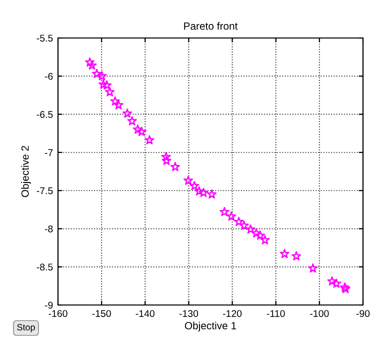 The image size is (379, 342). Describe the element at coordinates (26, 172) in the screenshot. I see `y-axis-title: Objective 2` at that location.